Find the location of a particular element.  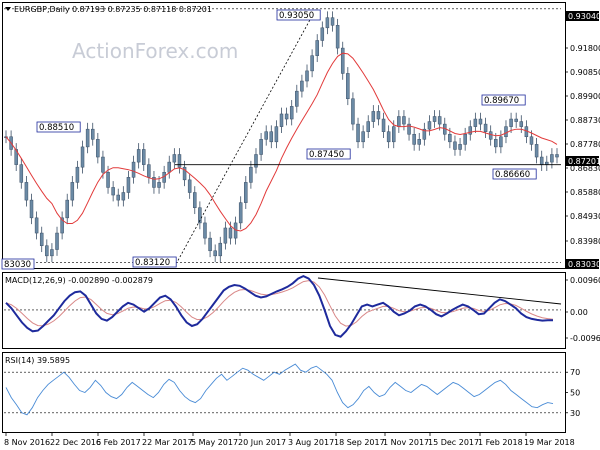

x-axis-tick-label: 22 Mar 2017 is located at coordinates (167, 442).